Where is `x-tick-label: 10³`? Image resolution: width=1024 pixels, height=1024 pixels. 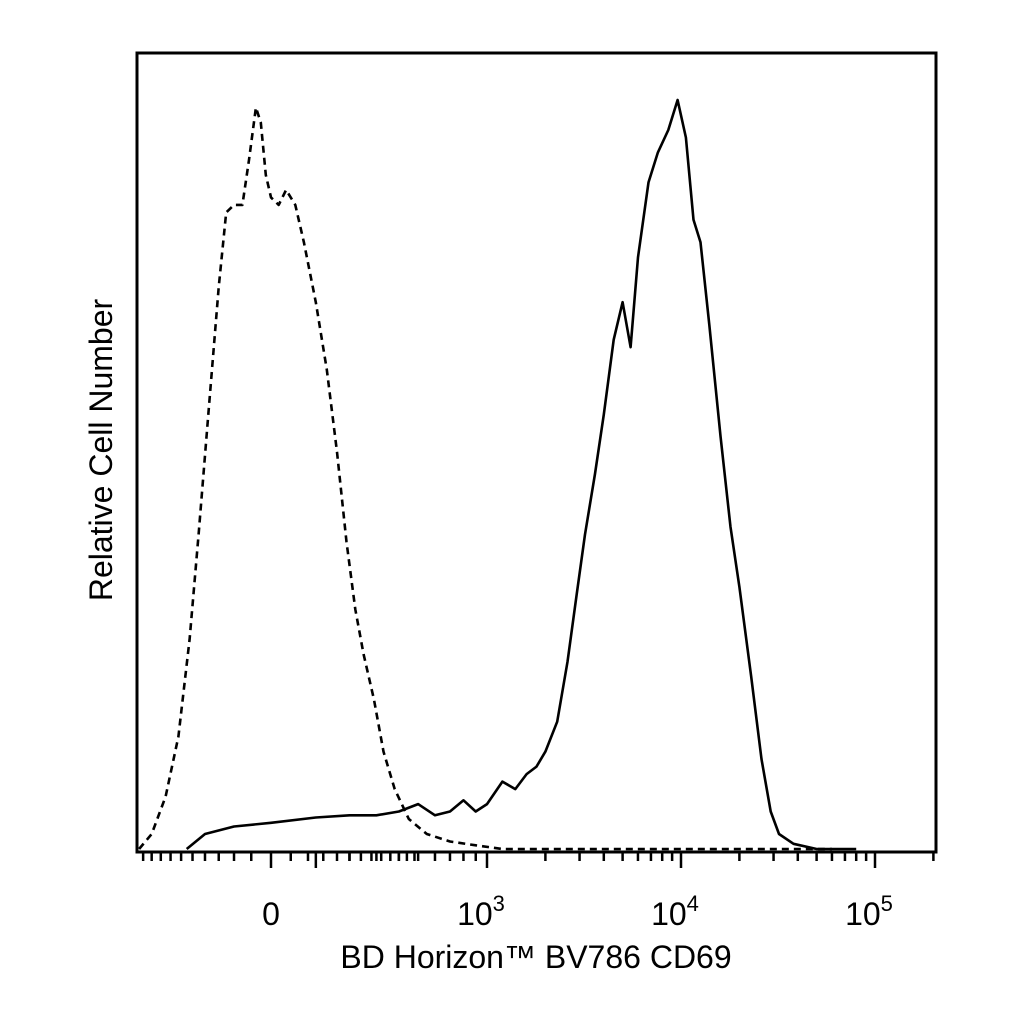
x-tick-label: 10³ is located at coordinates (481, 911).